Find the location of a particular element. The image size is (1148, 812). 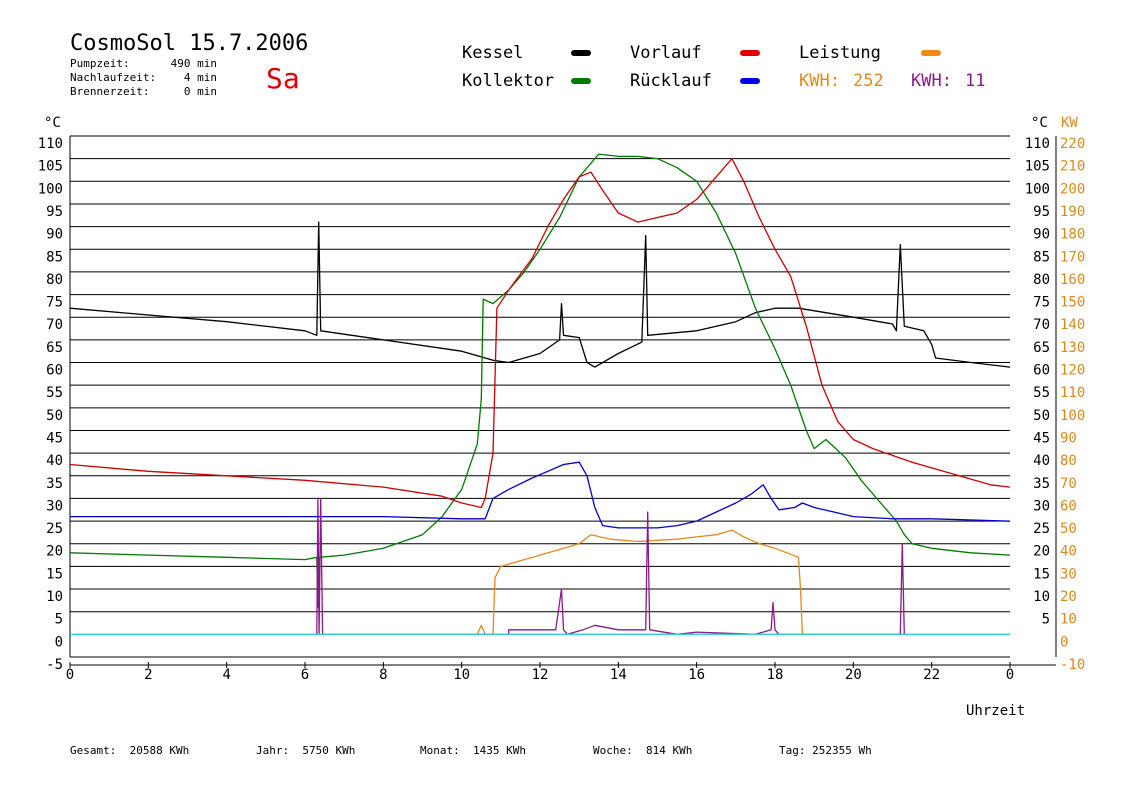

right-unit-kw-label: KW is located at coordinates (1069, 123).